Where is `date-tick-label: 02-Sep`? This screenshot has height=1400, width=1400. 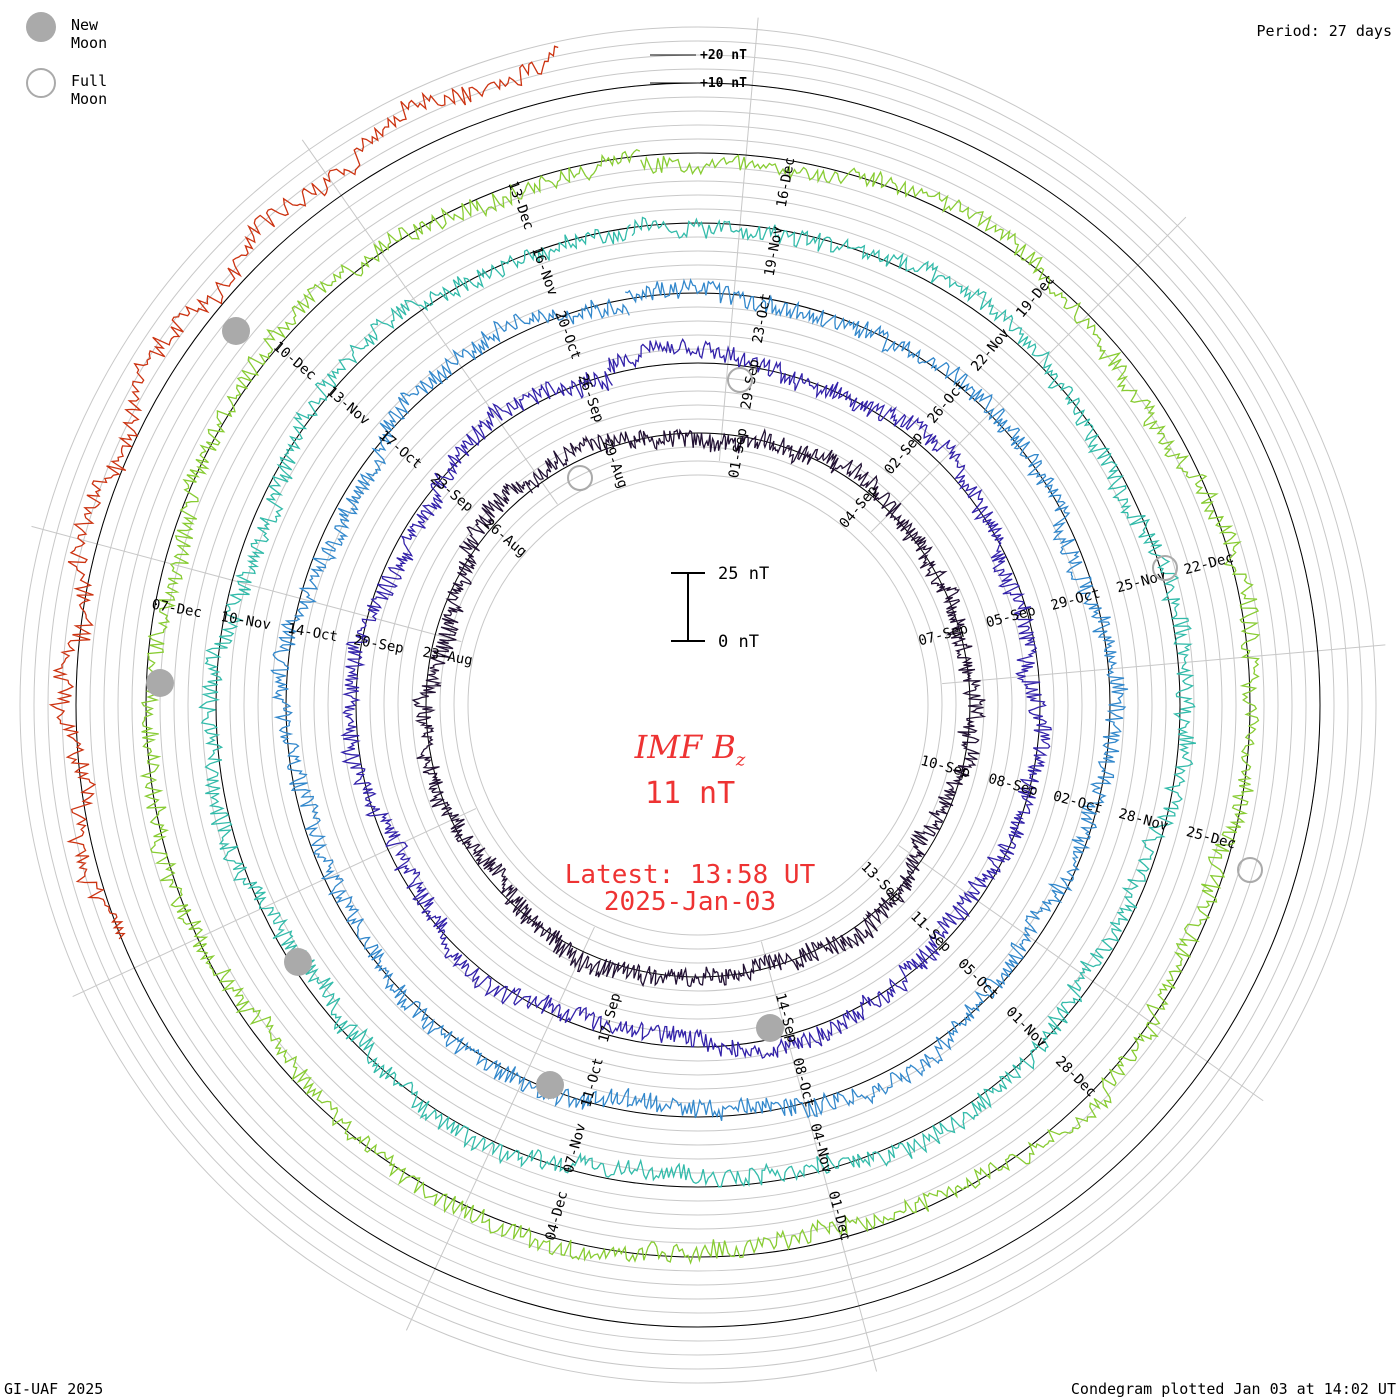
date-tick-label: 02-Sep is located at coordinates (903, 453).